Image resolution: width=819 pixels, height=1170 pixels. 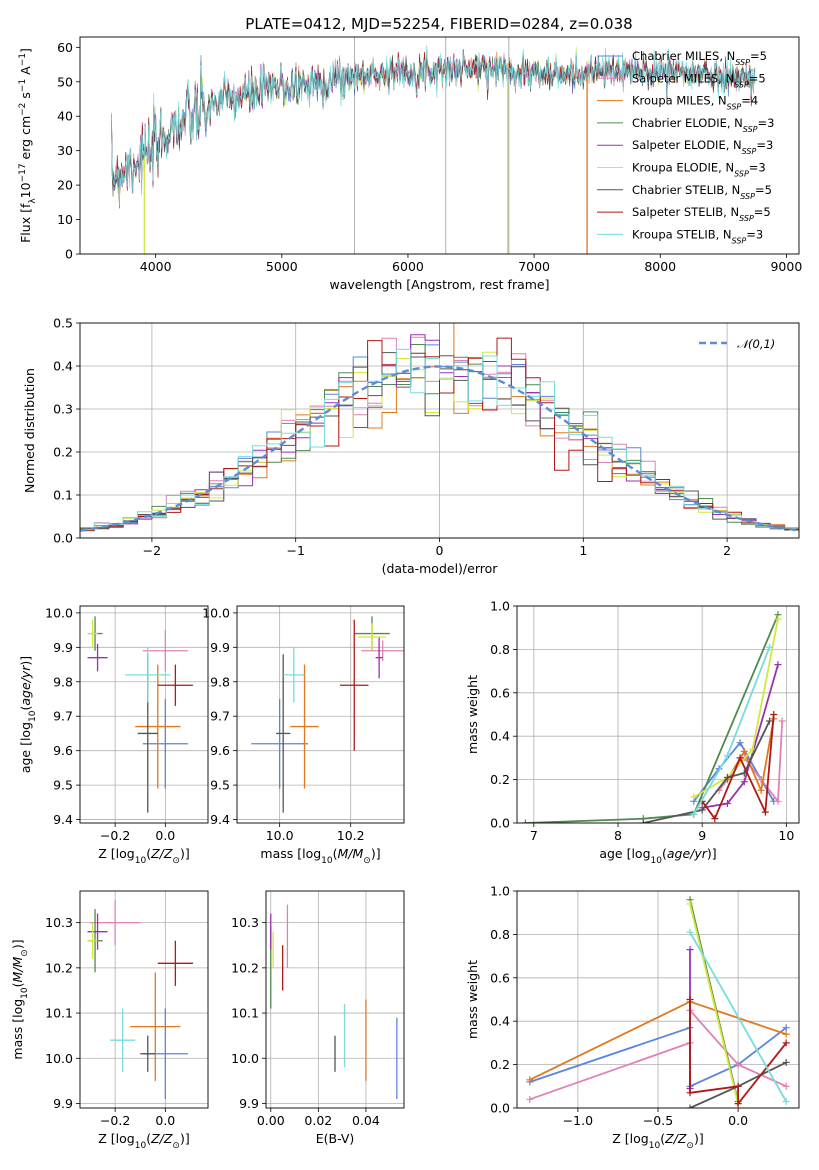 I want to click on x-tick-label: 10.2, so click(x=351, y=835).